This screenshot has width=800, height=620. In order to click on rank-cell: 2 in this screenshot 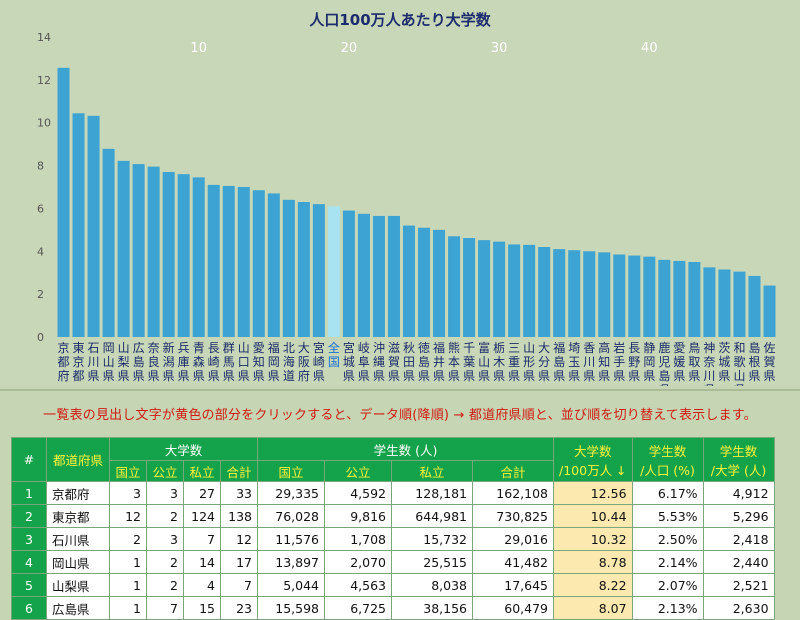, I will do `click(29, 516)`.